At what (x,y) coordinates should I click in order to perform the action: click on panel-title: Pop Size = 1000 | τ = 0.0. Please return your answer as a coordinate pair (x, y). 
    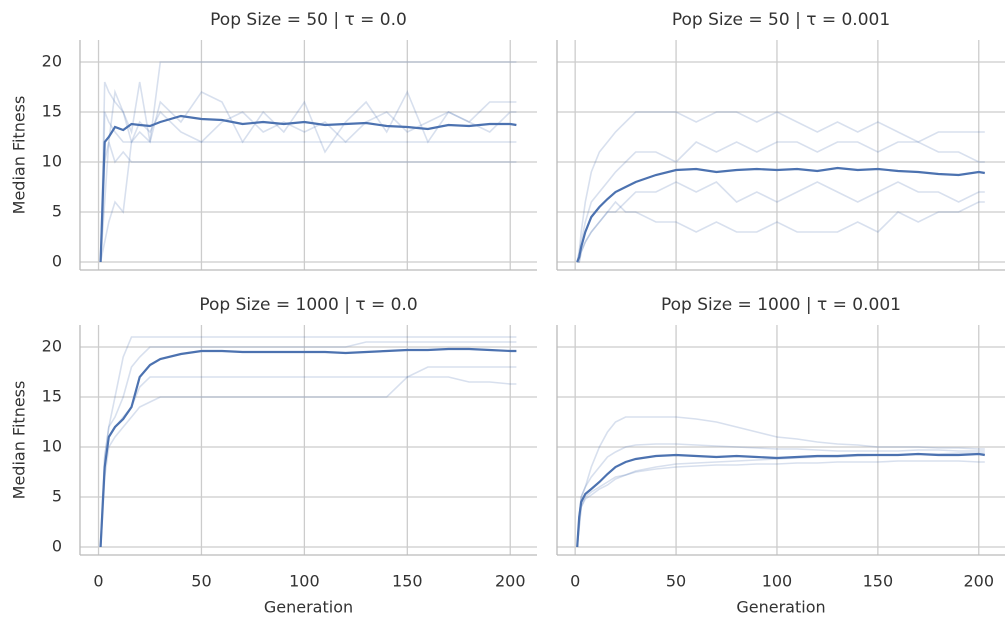
    Looking at the image, I should click on (308, 305).